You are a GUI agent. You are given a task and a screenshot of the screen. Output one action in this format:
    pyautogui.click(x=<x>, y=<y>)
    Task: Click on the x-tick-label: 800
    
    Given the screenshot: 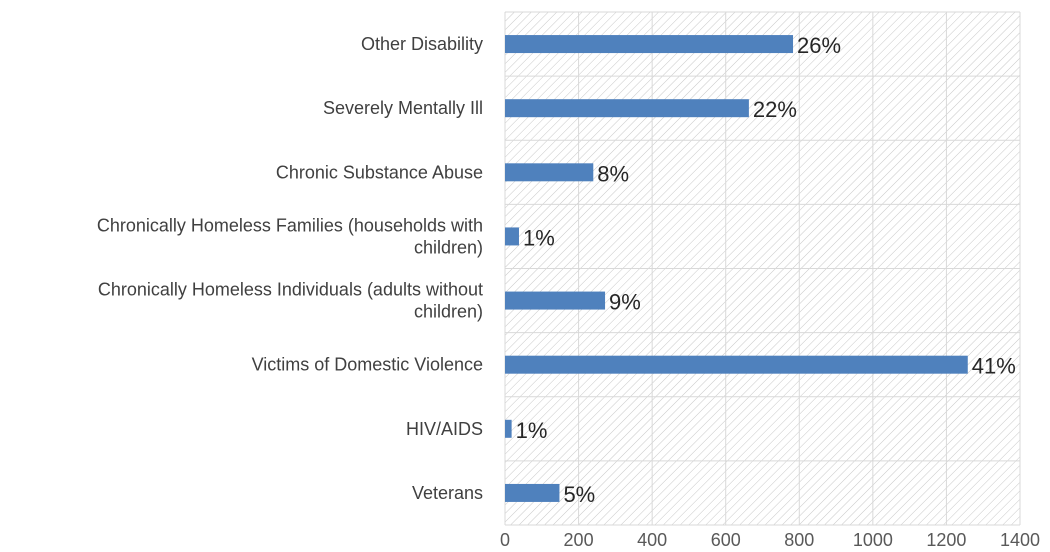 What is the action you would take?
    pyautogui.click(x=799, y=540)
    